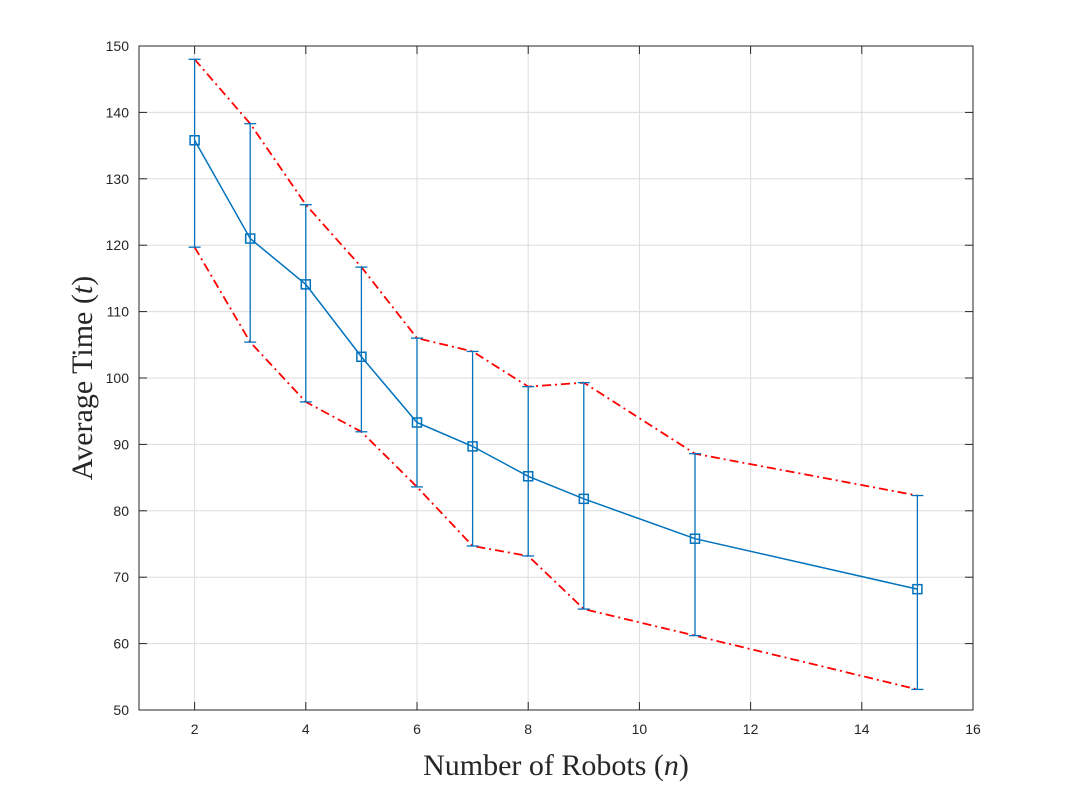 This screenshot has width=1076, height=796. I want to click on x-tick-label: 16, so click(973, 729).